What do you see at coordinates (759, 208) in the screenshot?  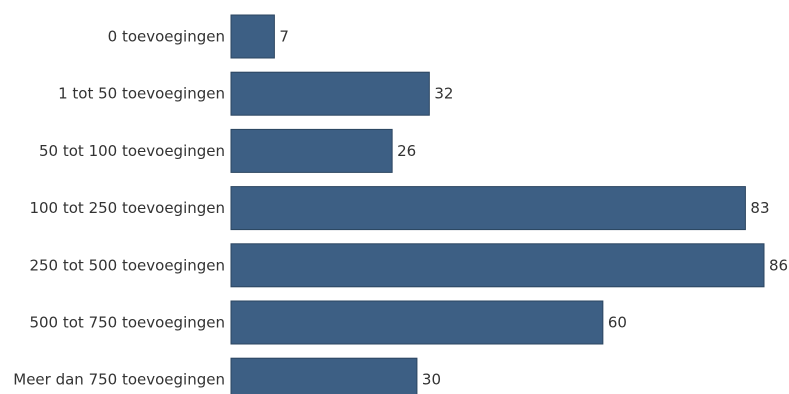 I see `value-label-3: 83` at bounding box center [759, 208].